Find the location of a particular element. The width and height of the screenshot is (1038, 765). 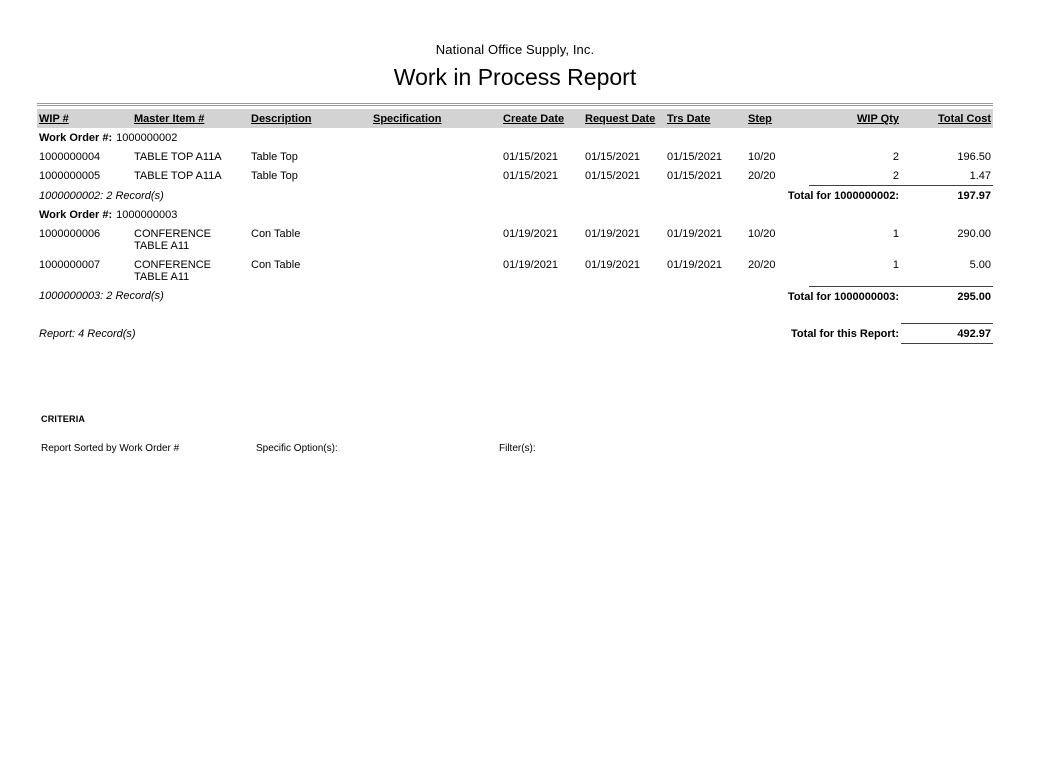

column-header-create-date: Create Date is located at coordinates (542, 118).